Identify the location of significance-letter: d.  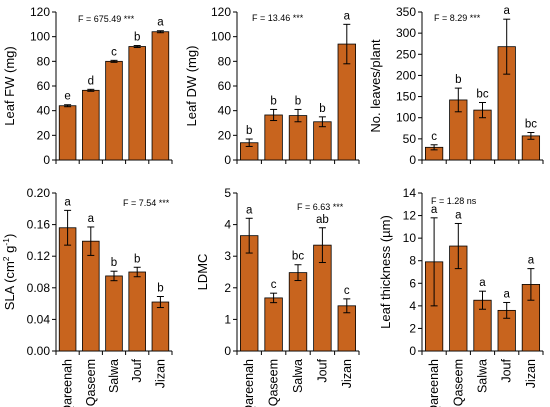
(91, 81).